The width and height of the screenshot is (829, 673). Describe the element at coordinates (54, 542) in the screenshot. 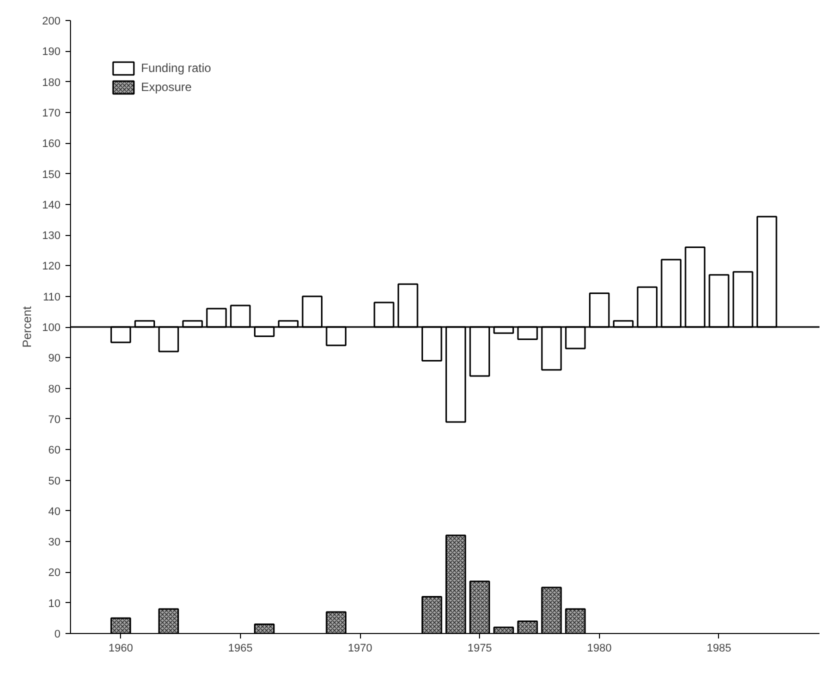

I see `y-tick-label: 30` at that location.